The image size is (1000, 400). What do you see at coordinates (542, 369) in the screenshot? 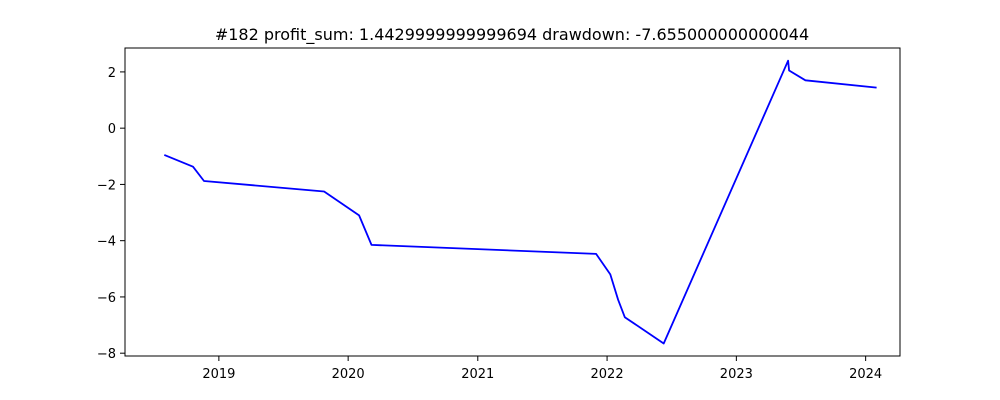
I see `x-axis: 2019 2020 2021 2022 2023 2024` at bounding box center [542, 369].